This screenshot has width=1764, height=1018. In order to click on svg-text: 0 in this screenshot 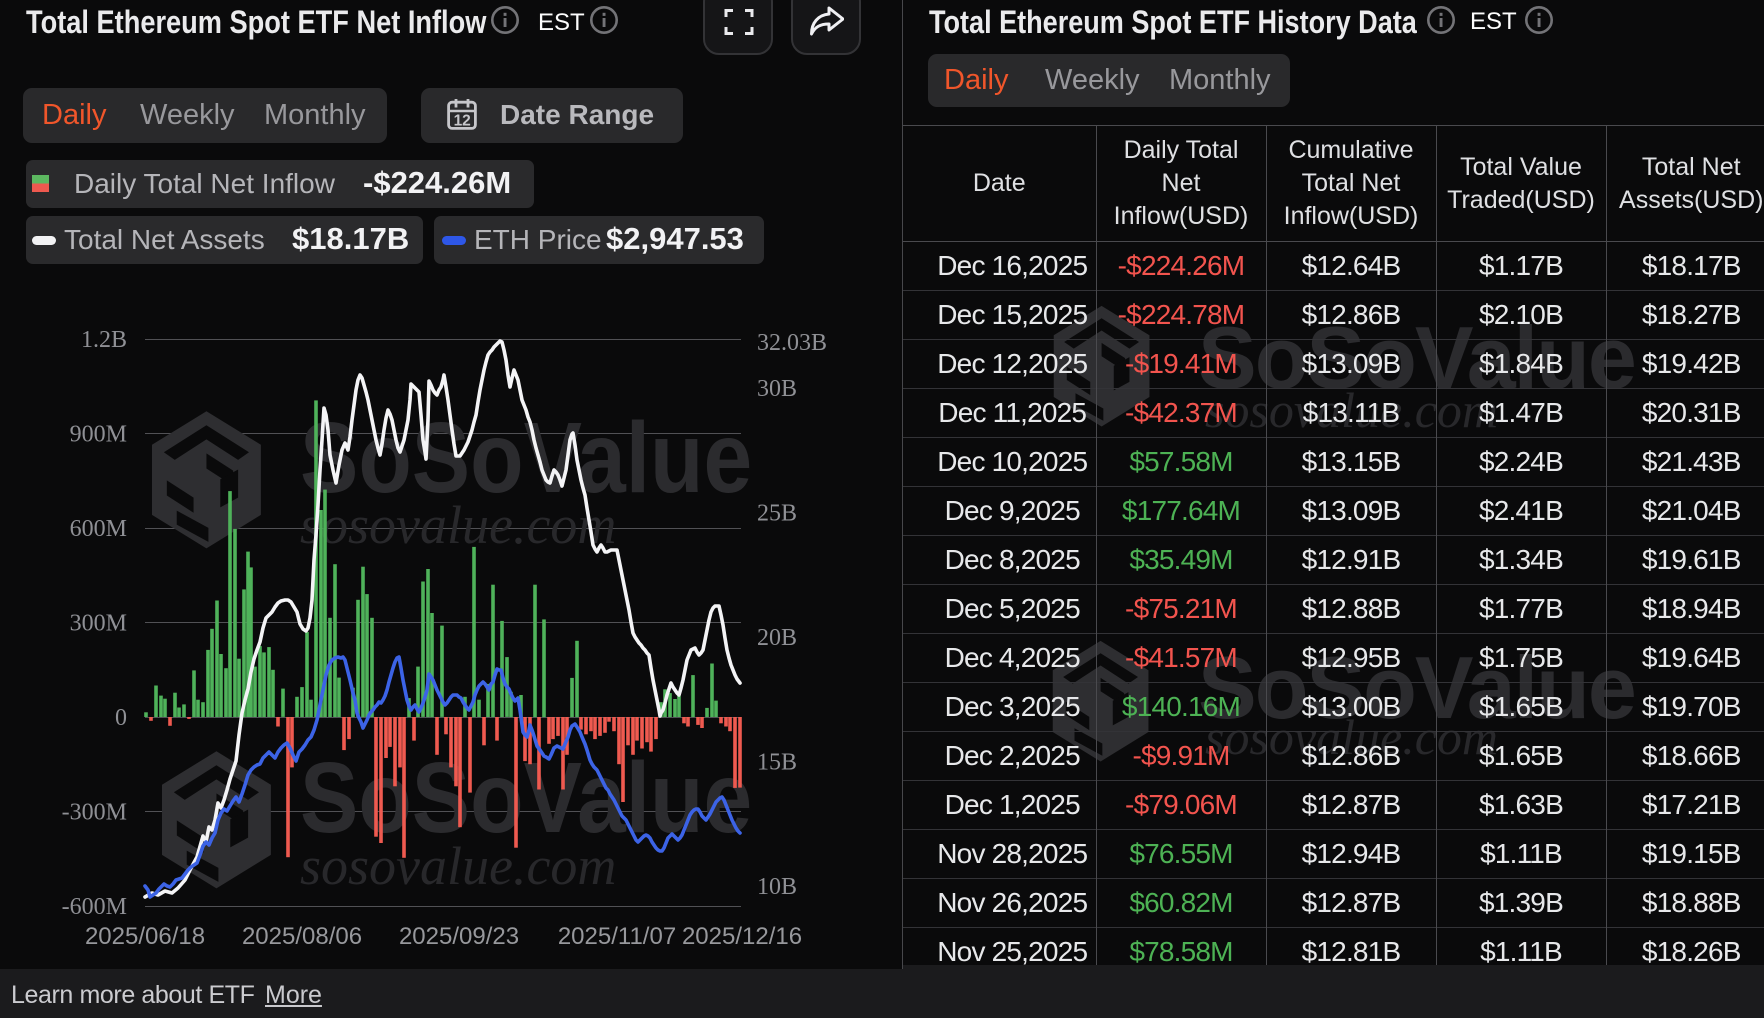, I will do `click(121, 718)`.